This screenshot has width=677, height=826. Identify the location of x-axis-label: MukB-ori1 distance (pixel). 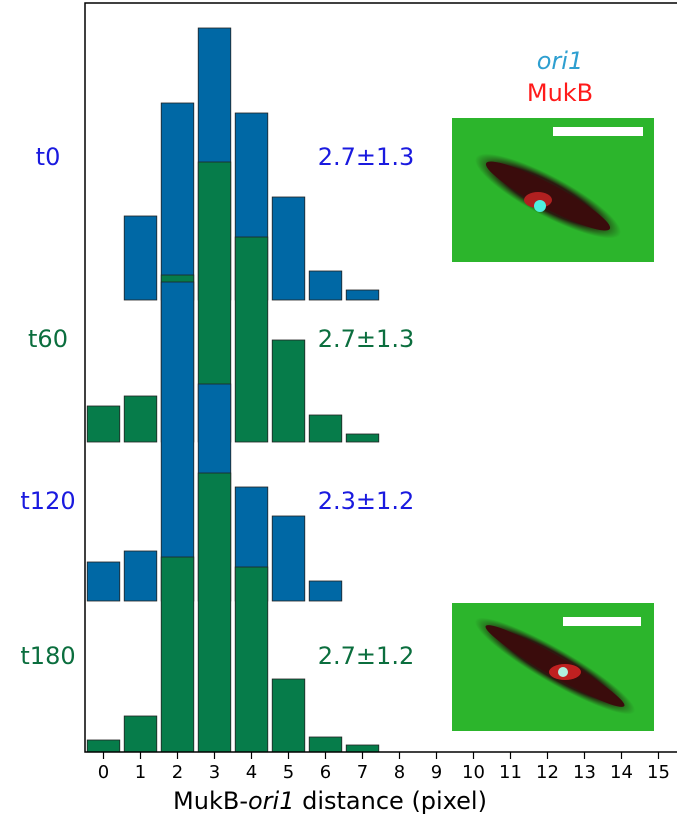
(330, 801).